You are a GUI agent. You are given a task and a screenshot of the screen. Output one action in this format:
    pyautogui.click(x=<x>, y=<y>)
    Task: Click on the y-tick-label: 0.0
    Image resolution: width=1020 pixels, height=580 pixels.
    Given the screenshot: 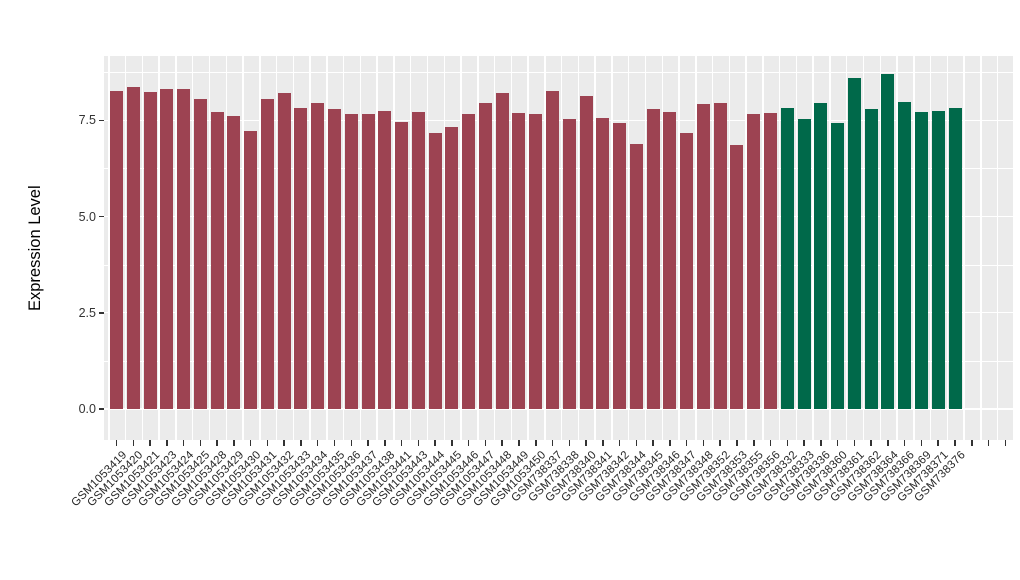 What is the action you would take?
    pyautogui.click(x=87, y=409)
    